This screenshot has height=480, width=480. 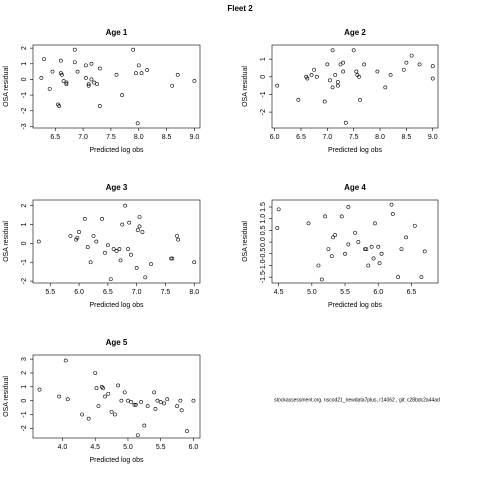 What do you see at coordinates (195, 137) in the screenshot?
I see `x-tick-label: 9.0` at bounding box center [195, 137].